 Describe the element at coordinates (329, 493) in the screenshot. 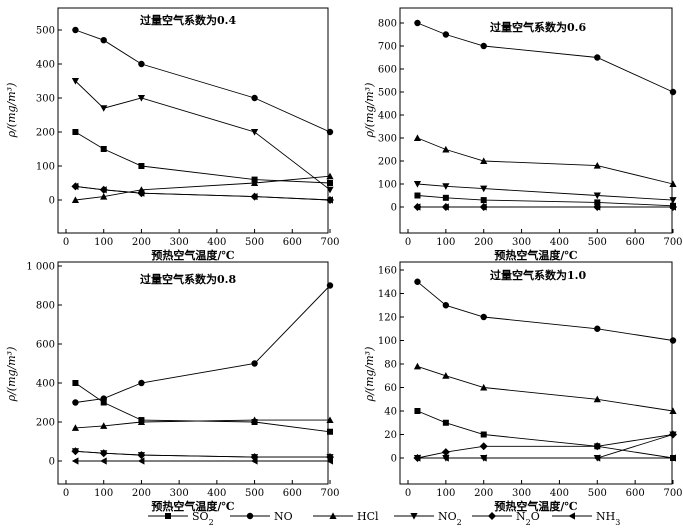

I see `x-tick-label: 700` at that location.